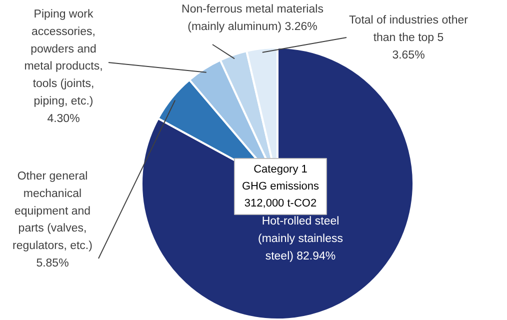 This screenshot has height=320, width=507. Describe the element at coordinates (52, 211) in the screenshot. I see `slice-label: Other general mechanical equipment and parts (valves, regulators, etc.)` at that location.